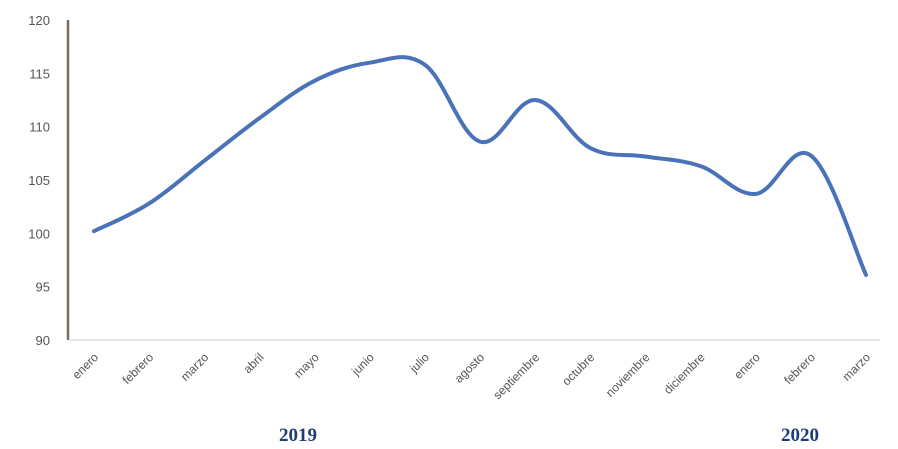  What do you see at coordinates (516, 376) in the screenshot?
I see `x-tick-label: septiembre` at bounding box center [516, 376].